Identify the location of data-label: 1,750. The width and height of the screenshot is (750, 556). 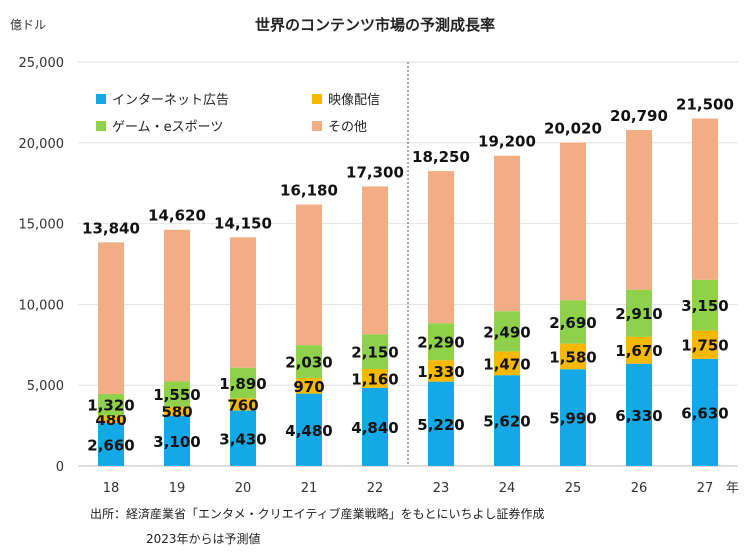
(704, 346).